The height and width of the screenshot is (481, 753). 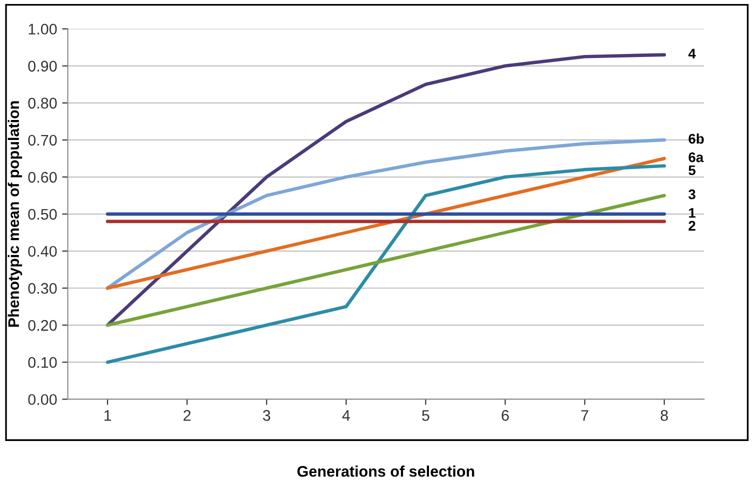 What do you see at coordinates (42, 251) in the screenshot?
I see `y-tick-label: 0.40` at bounding box center [42, 251].